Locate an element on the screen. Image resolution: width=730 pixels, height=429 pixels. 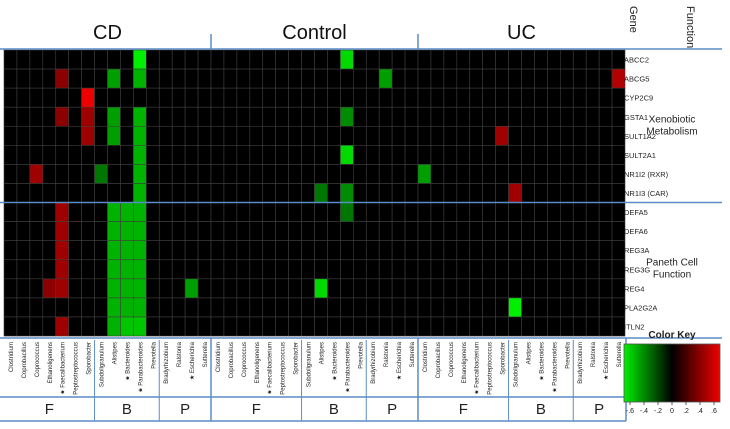
column-label: Subdoligranulum is located at coordinates (310, 364).